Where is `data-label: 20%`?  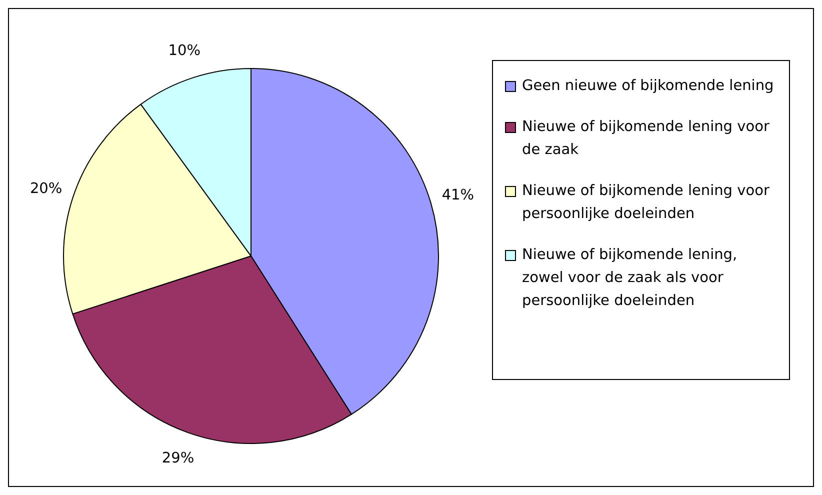 data-label: 20% is located at coordinates (46, 189).